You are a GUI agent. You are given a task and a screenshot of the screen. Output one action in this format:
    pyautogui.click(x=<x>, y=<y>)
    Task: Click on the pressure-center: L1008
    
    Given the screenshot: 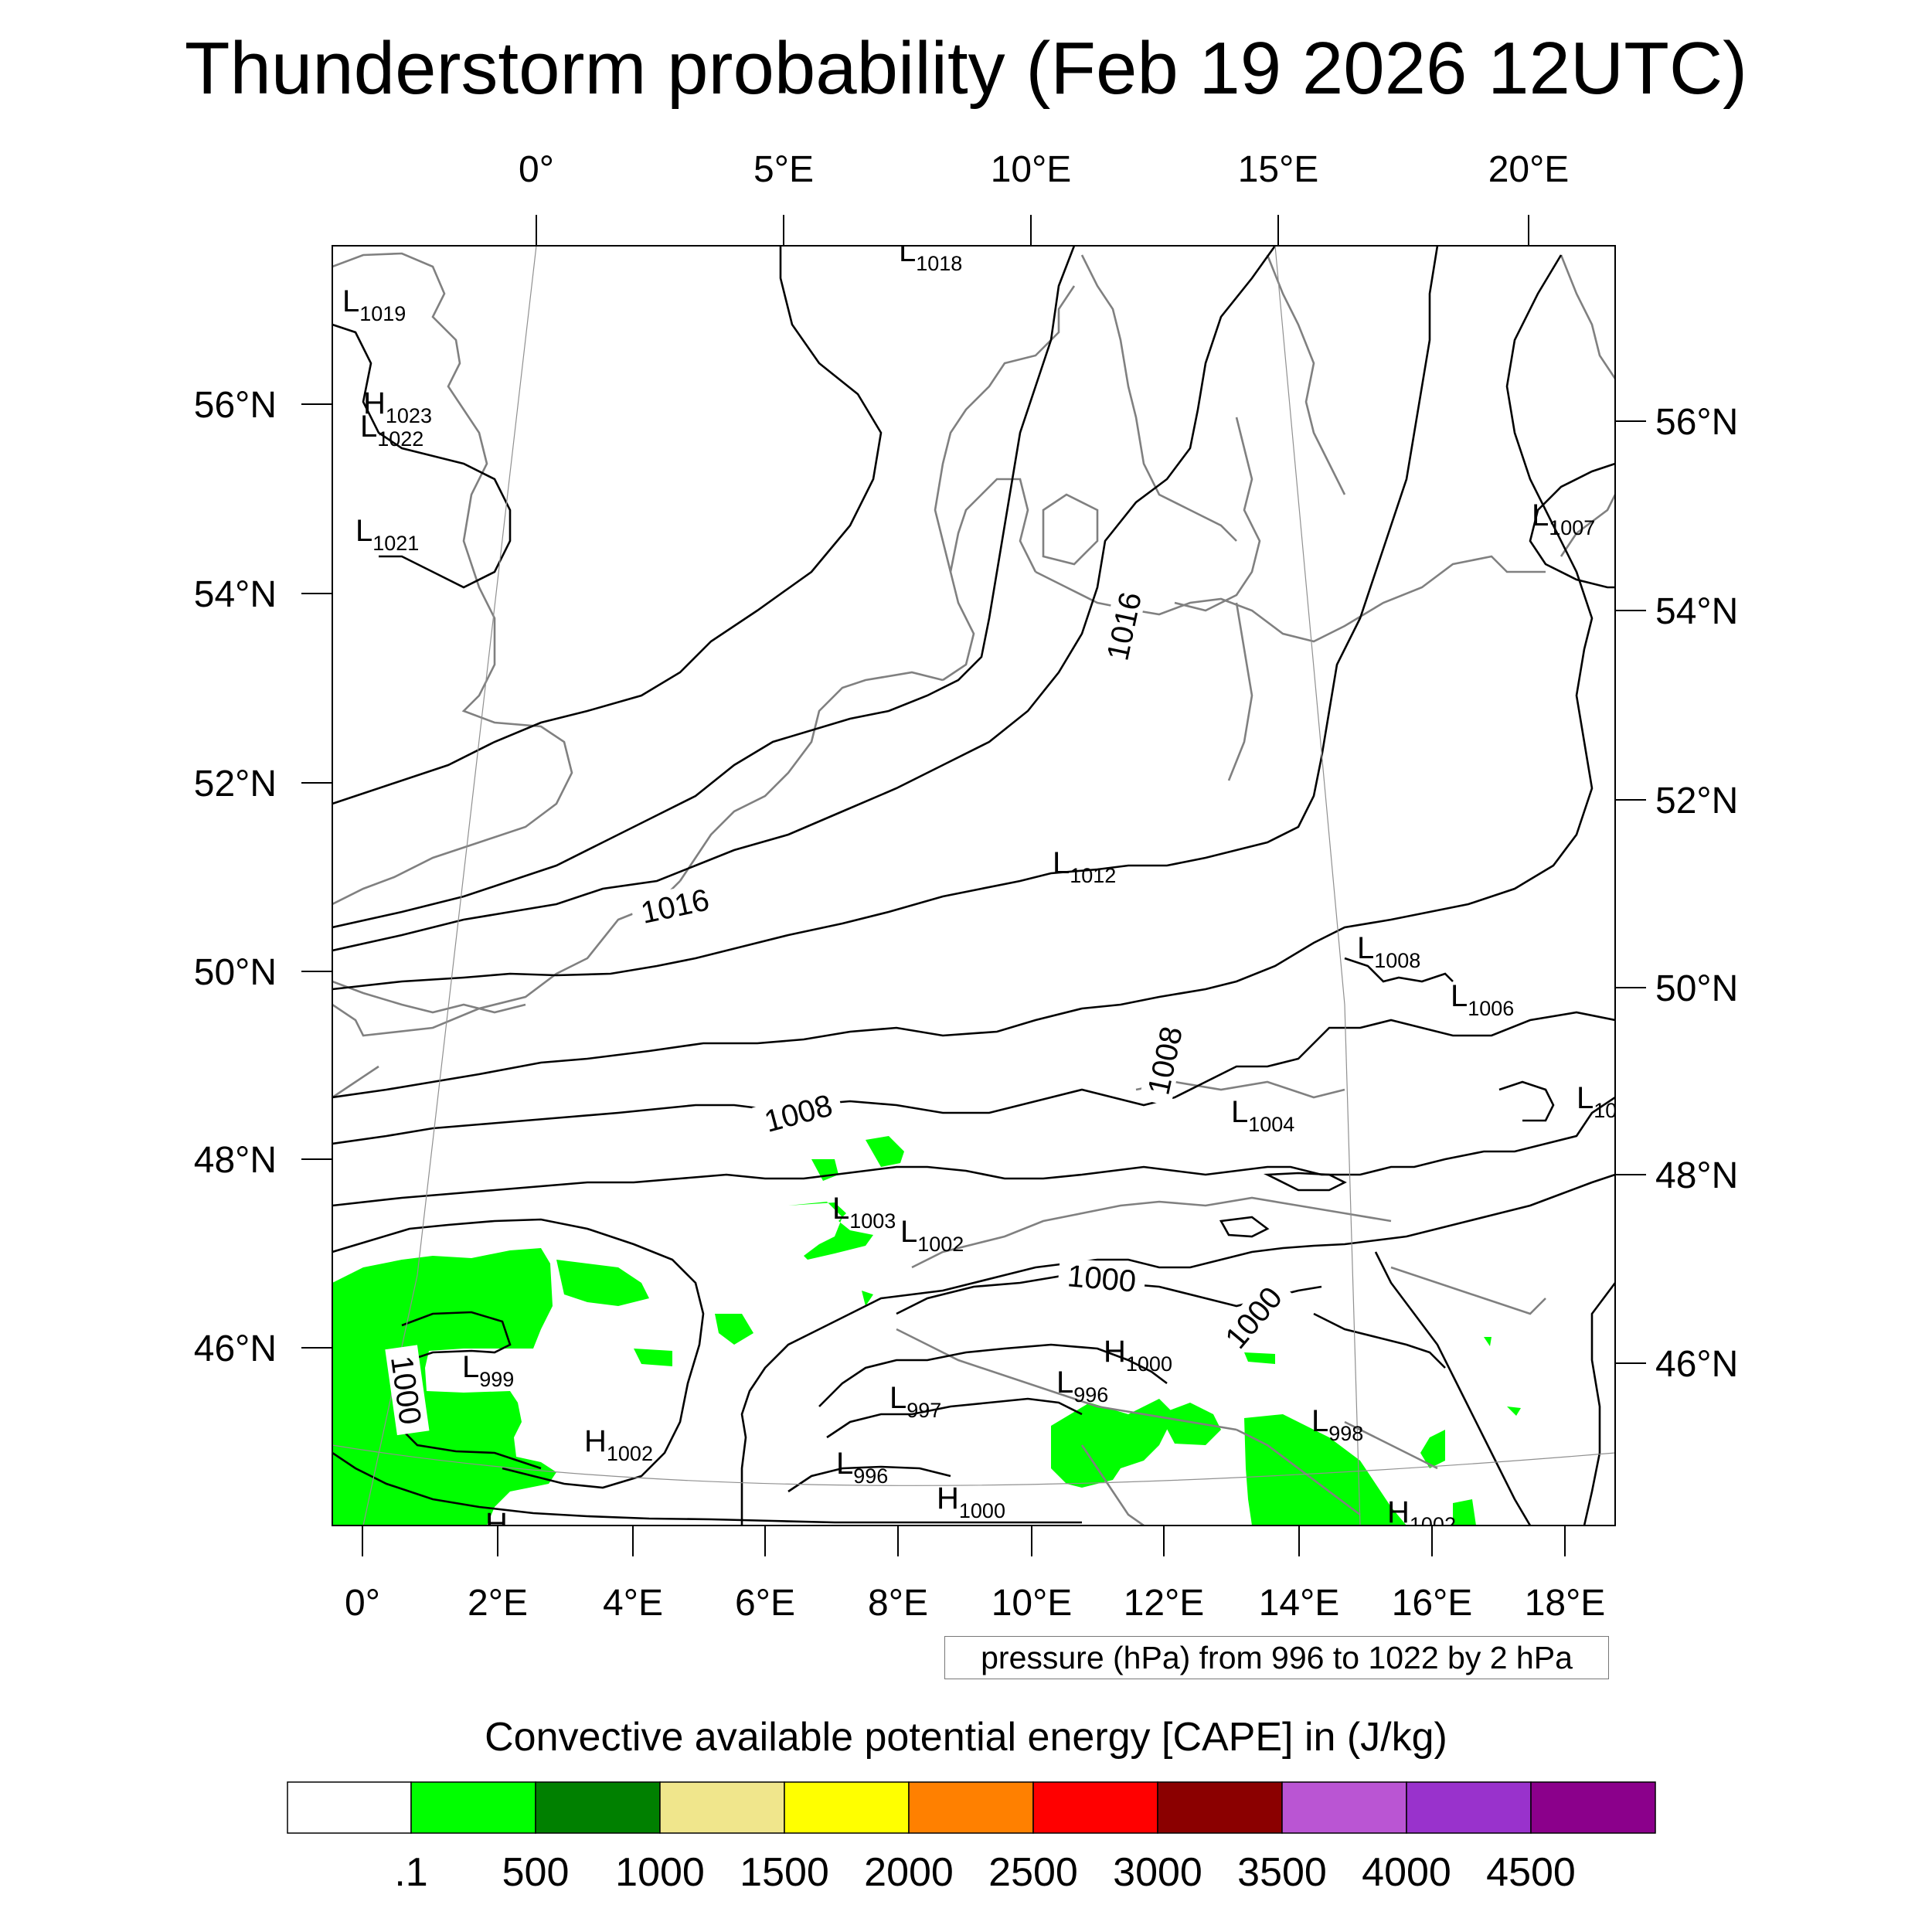 What is the action you would take?
    pyautogui.click(x=1389, y=951)
    